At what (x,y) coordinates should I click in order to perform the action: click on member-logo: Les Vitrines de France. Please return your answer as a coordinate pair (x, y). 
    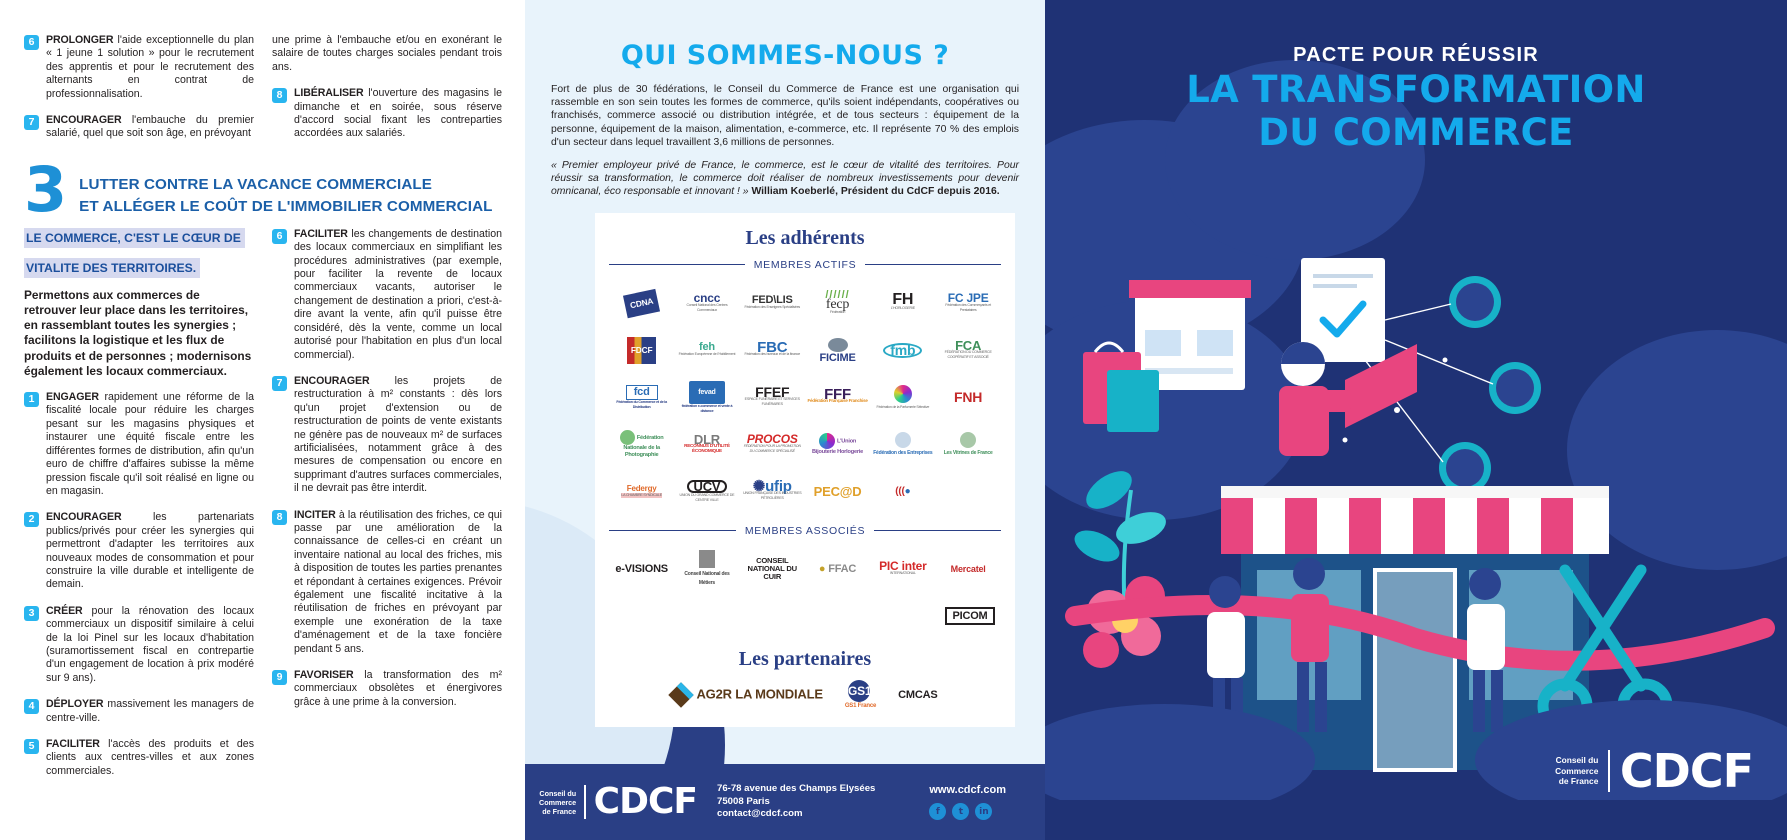
    Looking at the image, I should click on (967, 444).